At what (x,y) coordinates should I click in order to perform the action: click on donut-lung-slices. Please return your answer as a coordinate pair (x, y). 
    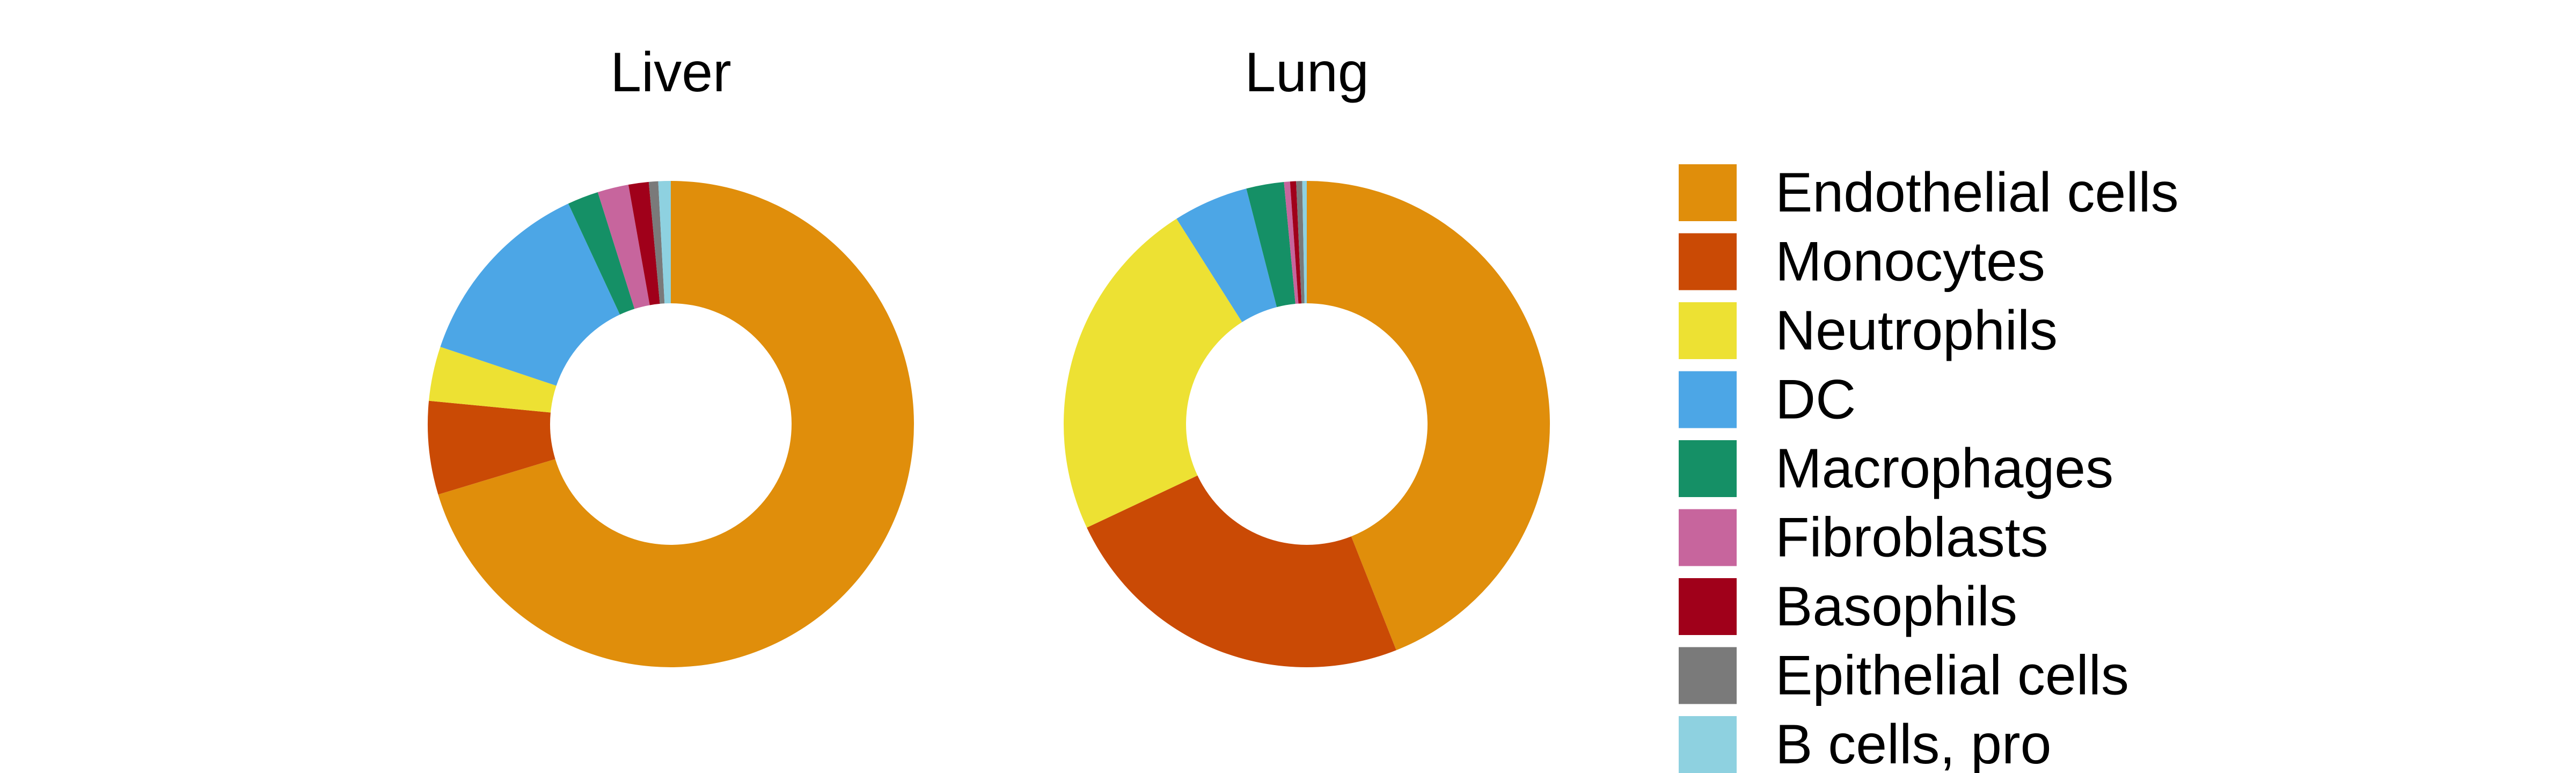
    Looking at the image, I should click on (1307, 424).